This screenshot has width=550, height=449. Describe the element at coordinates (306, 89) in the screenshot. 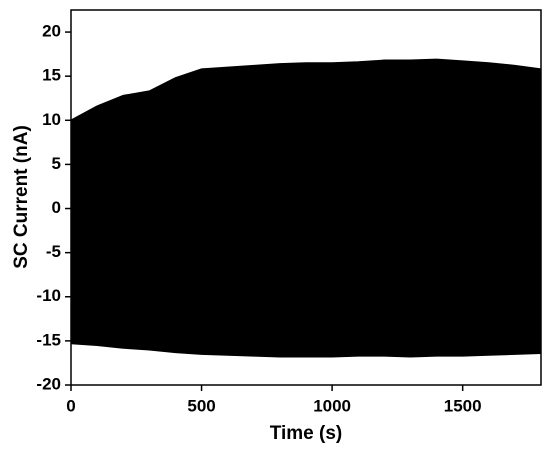

I see `high-envelope` at that location.